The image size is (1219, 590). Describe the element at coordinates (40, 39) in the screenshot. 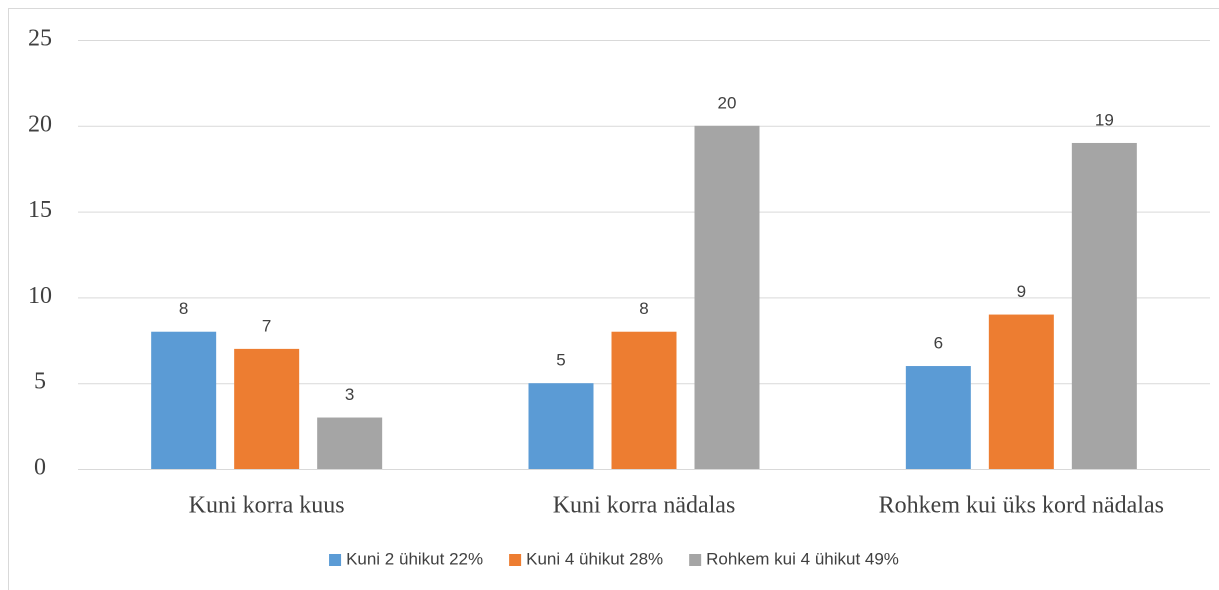

I see `y-tick-label: 25` at that location.